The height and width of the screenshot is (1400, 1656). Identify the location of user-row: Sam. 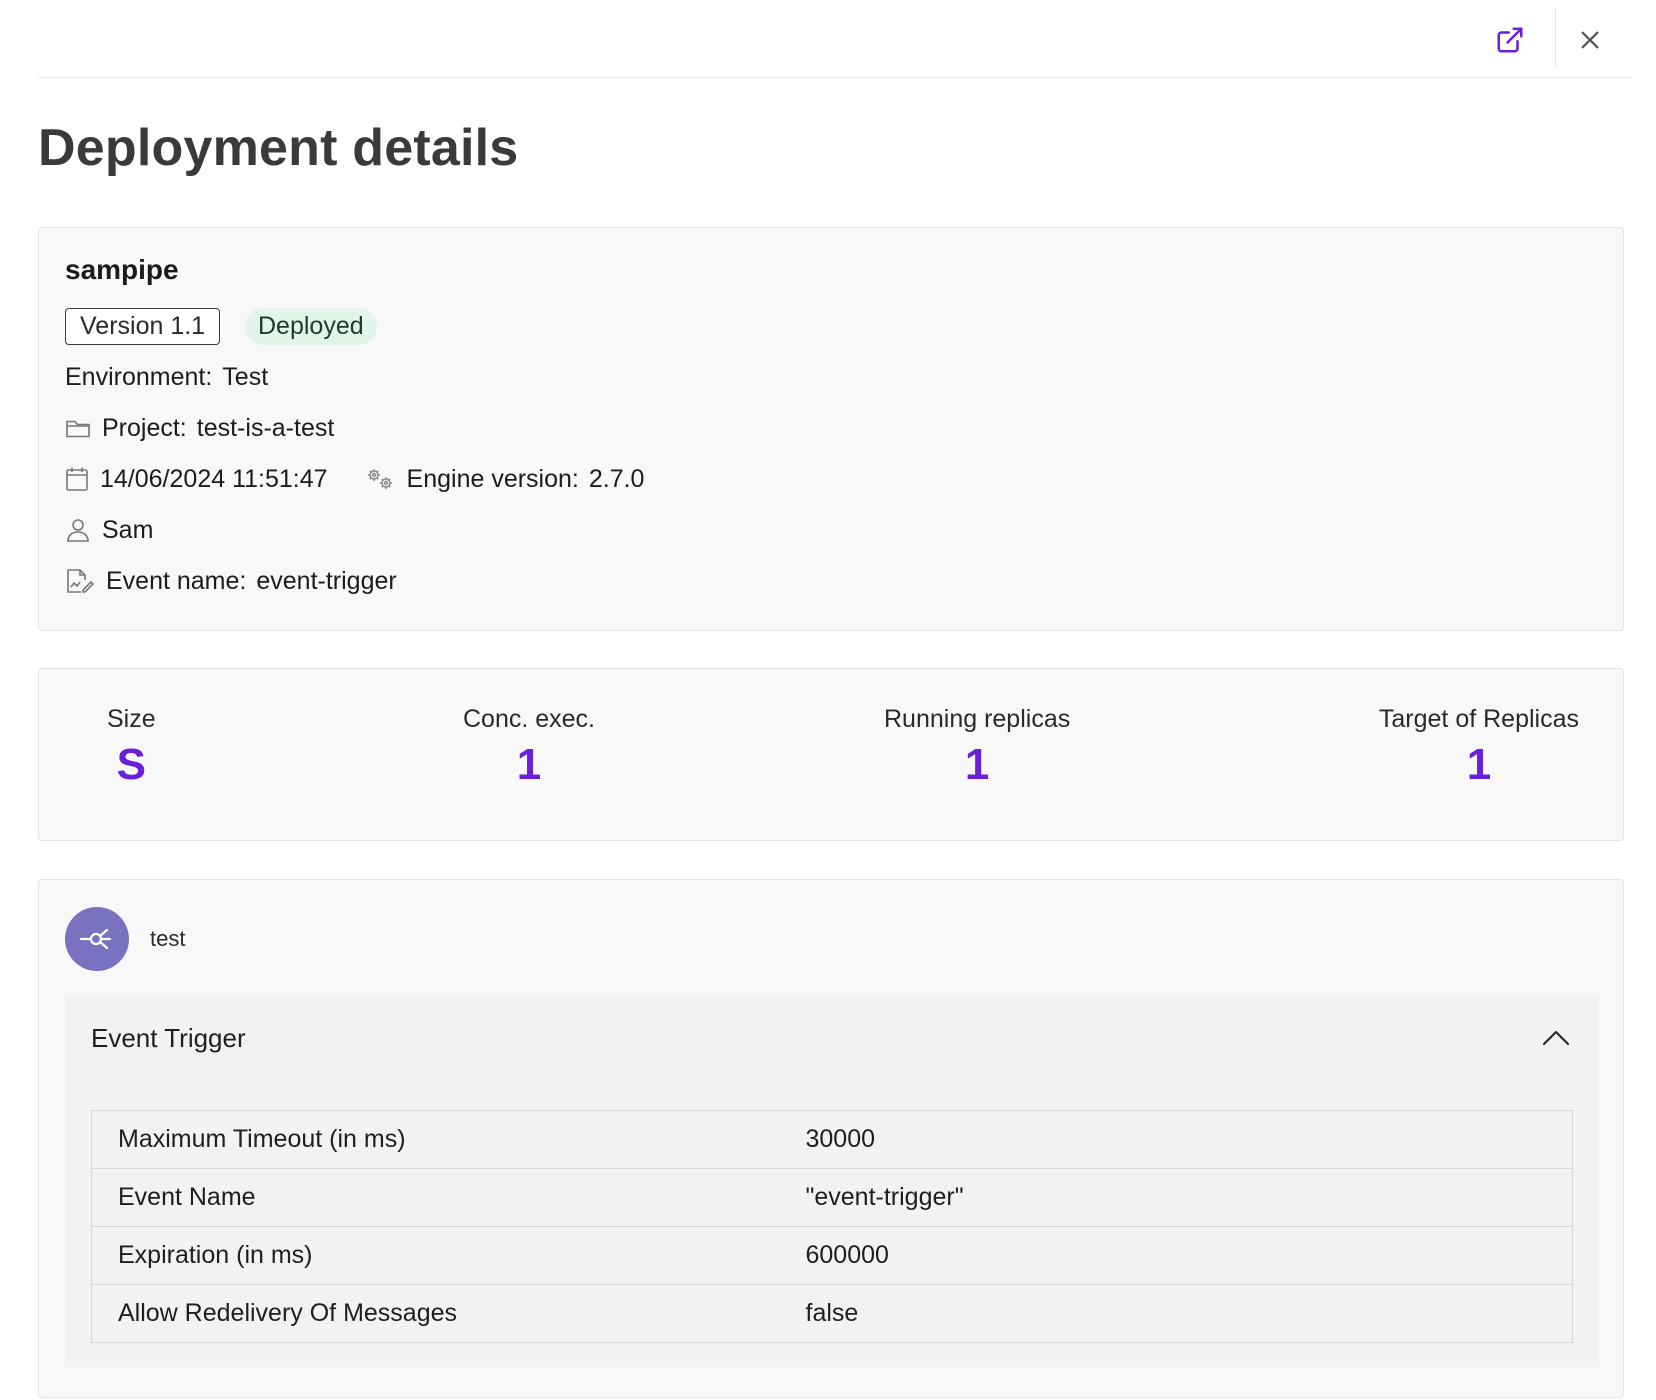
(109, 530).